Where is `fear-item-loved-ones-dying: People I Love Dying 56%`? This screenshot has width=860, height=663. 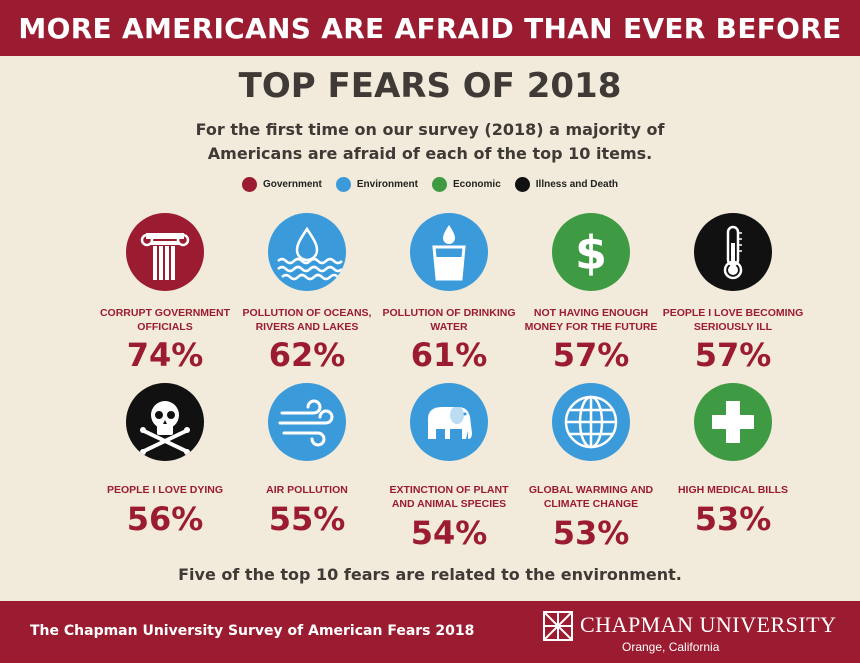 fear-item-loved-ones-dying: People I Love Dying 56% is located at coordinates (165, 468).